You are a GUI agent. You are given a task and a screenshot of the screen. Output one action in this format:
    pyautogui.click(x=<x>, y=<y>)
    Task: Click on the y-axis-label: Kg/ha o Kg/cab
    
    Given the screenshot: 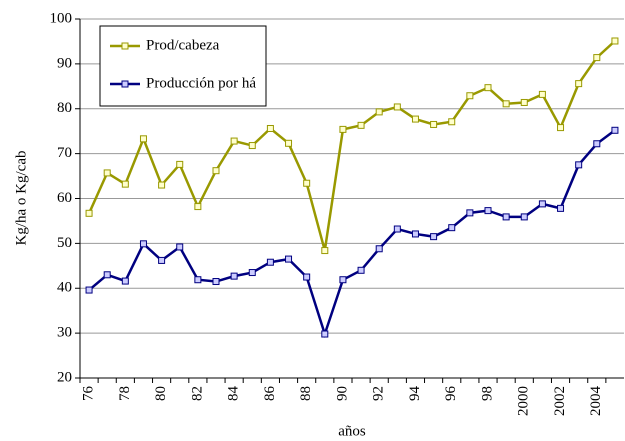 What is the action you would take?
    pyautogui.click(x=21, y=198)
    